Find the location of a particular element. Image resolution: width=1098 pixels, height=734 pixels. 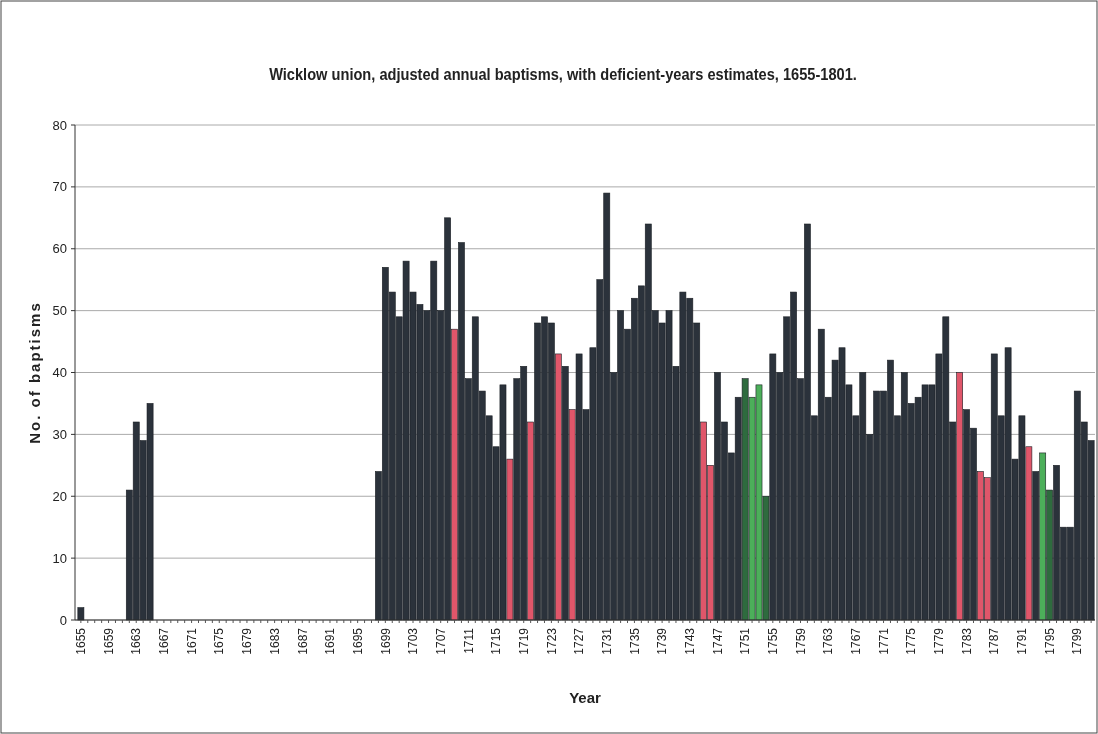

y-tick-label: 20 is located at coordinates (59, 496).